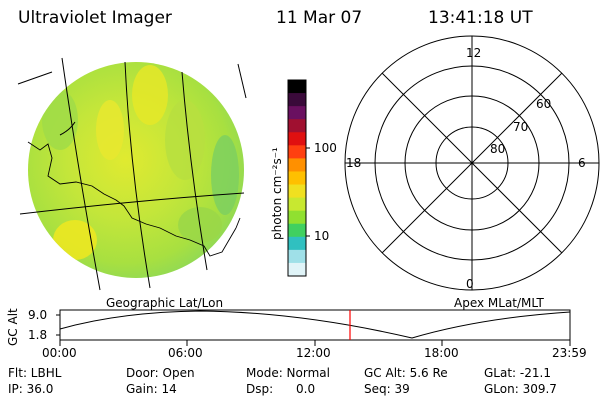 The height and width of the screenshot is (400, 600). Describe the element at coordinates (185, 353) in the screenshot. I see `plot-xtick-1: 06:00` at that location.